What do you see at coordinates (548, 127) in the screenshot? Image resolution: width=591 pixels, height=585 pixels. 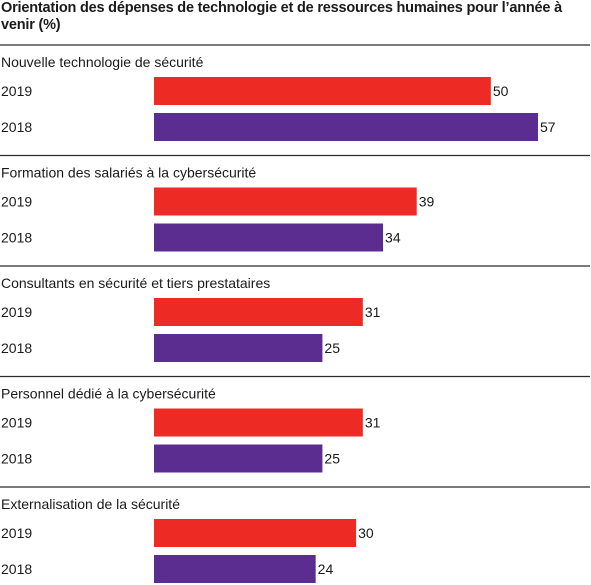 I see `value-label: 57` at bounding box center [548, 127].